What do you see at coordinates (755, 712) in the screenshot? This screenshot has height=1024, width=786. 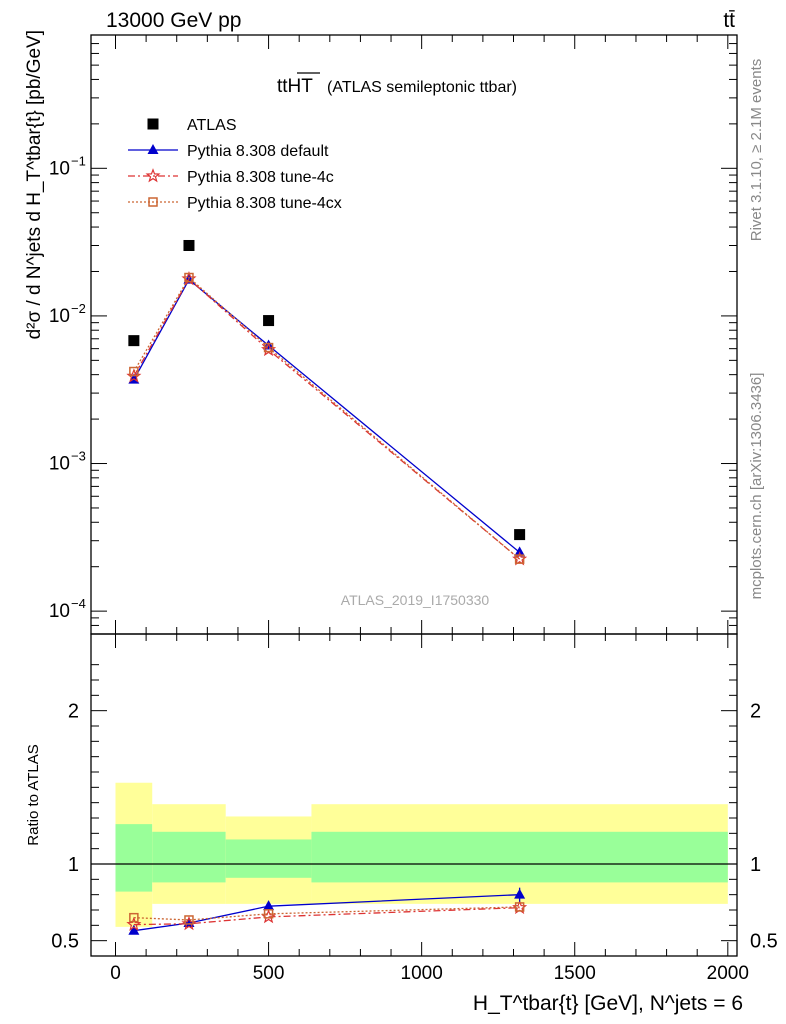 I see `ratio-y-tick-label-right: 2` at bounding box center [755, 712].